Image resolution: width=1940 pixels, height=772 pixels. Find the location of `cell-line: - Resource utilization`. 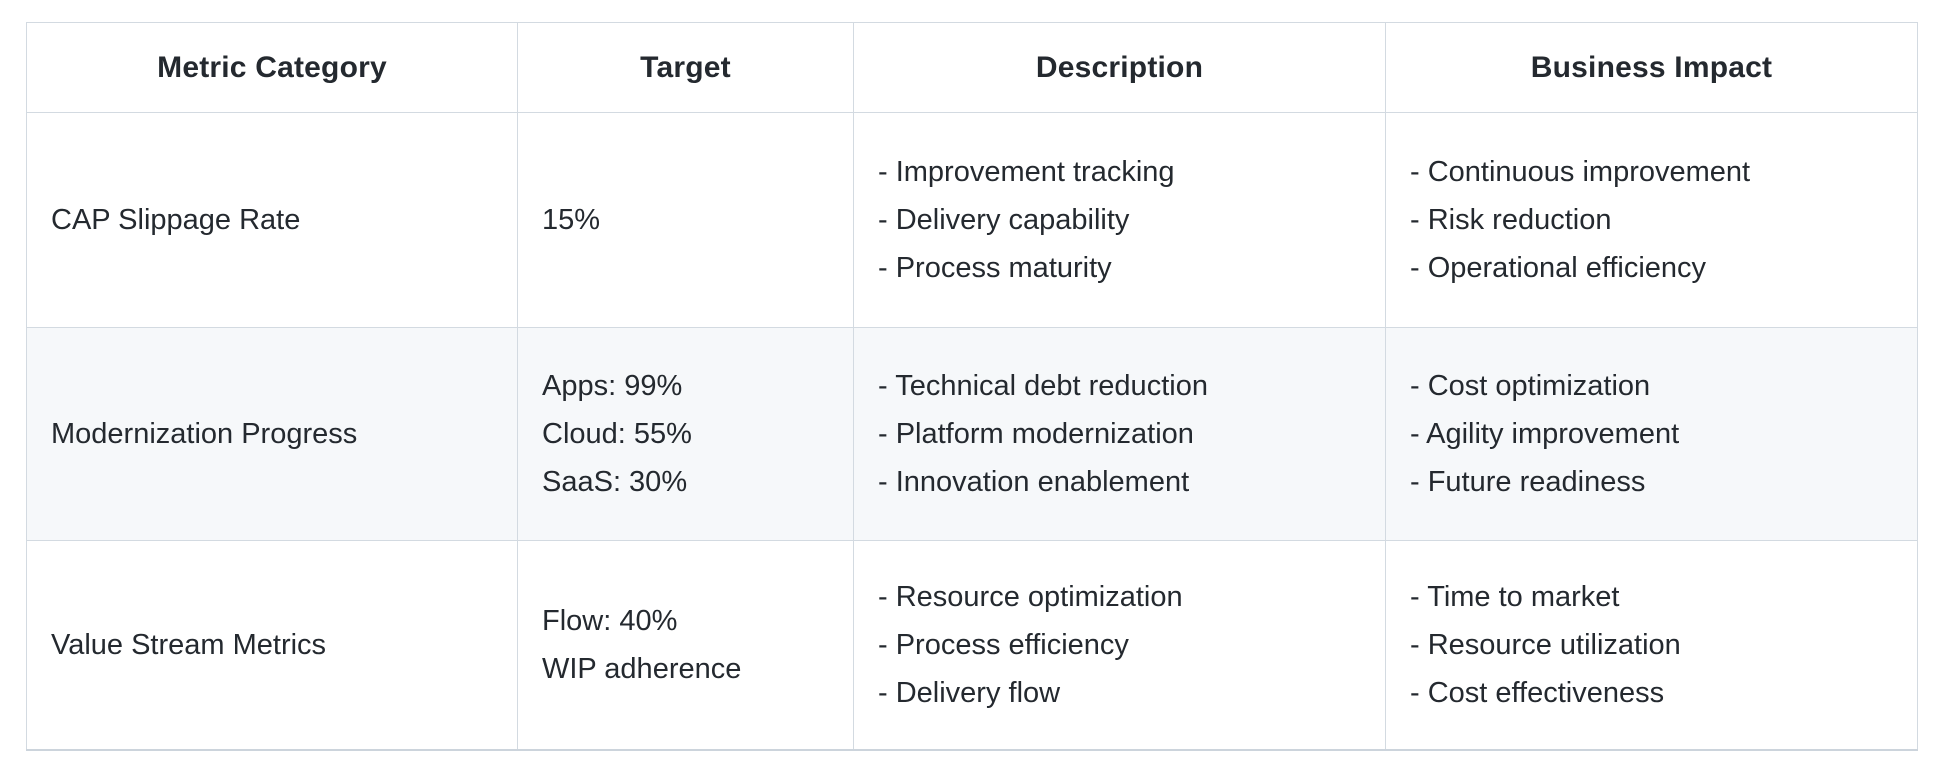

cell-line: - Resource utilization is located at coordinates (1545, 645).